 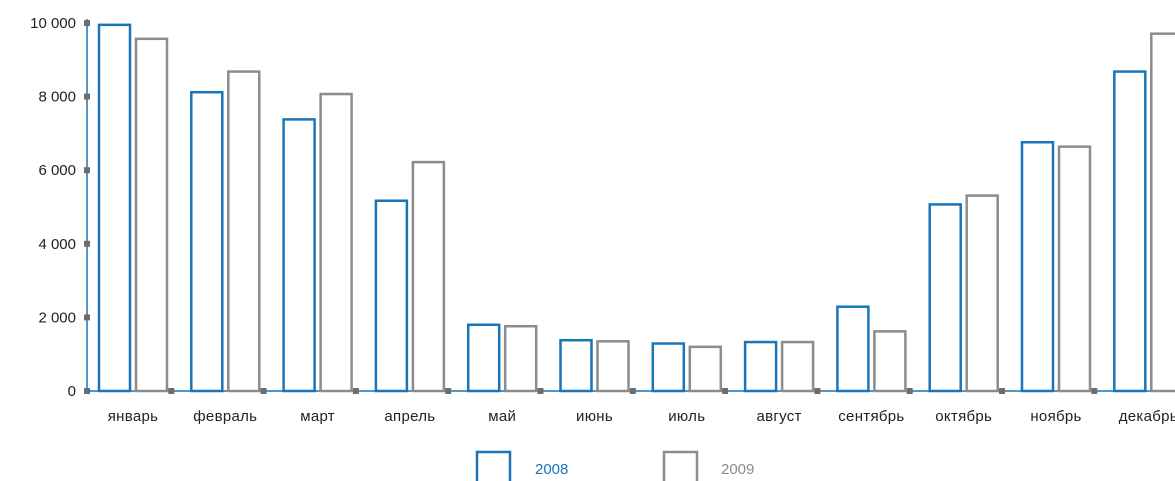 What do you see at coordinates (409, 416) in the screenshot?
I see `x-tick-label: апрель` at bounding box center [409, 416].